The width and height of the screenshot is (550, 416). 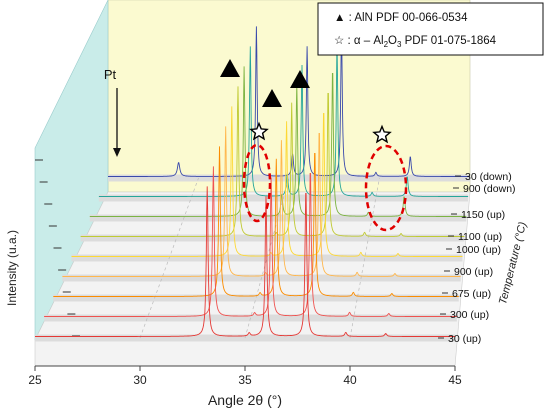 What do you see at coordinates (471, 294) in the screenshot?
I see `temp-label: 675 (up)` at bounding box center [471, 294].